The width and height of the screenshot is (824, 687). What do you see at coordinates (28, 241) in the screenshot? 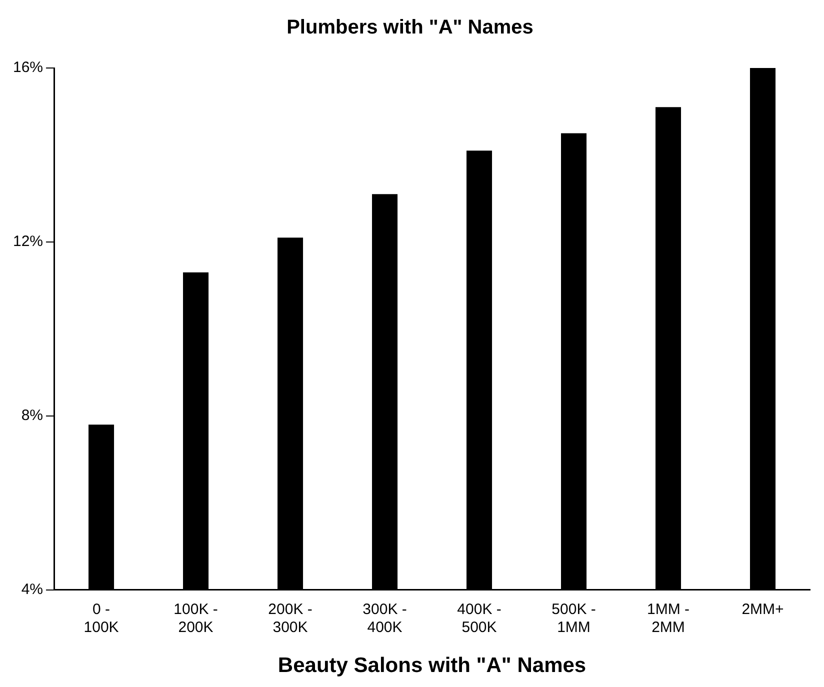
I see `y-tick-label: 12%` at bounding box center [28, 241].